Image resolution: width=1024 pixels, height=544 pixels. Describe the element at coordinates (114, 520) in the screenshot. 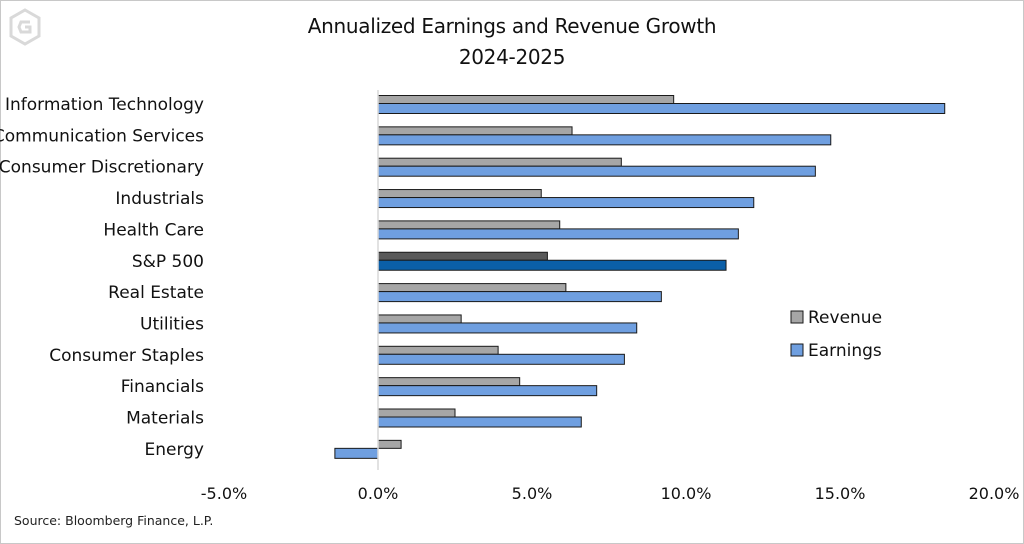

I see `source-note: Source: Bloomberg Finance, L.P.` at that location.